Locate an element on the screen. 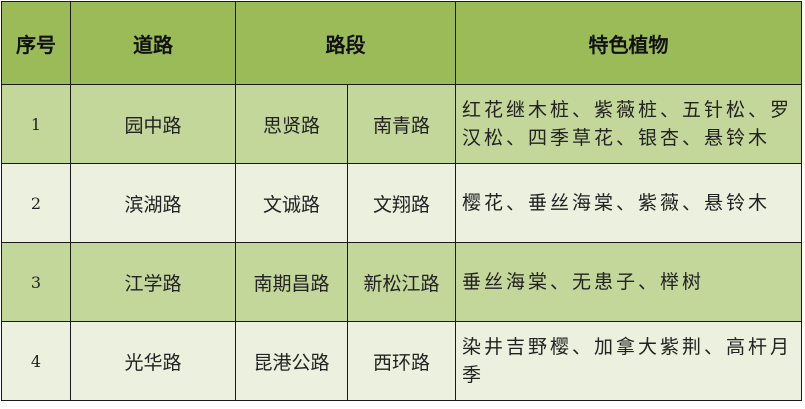  cell-index: 1 is located at coordinates (36, 124).